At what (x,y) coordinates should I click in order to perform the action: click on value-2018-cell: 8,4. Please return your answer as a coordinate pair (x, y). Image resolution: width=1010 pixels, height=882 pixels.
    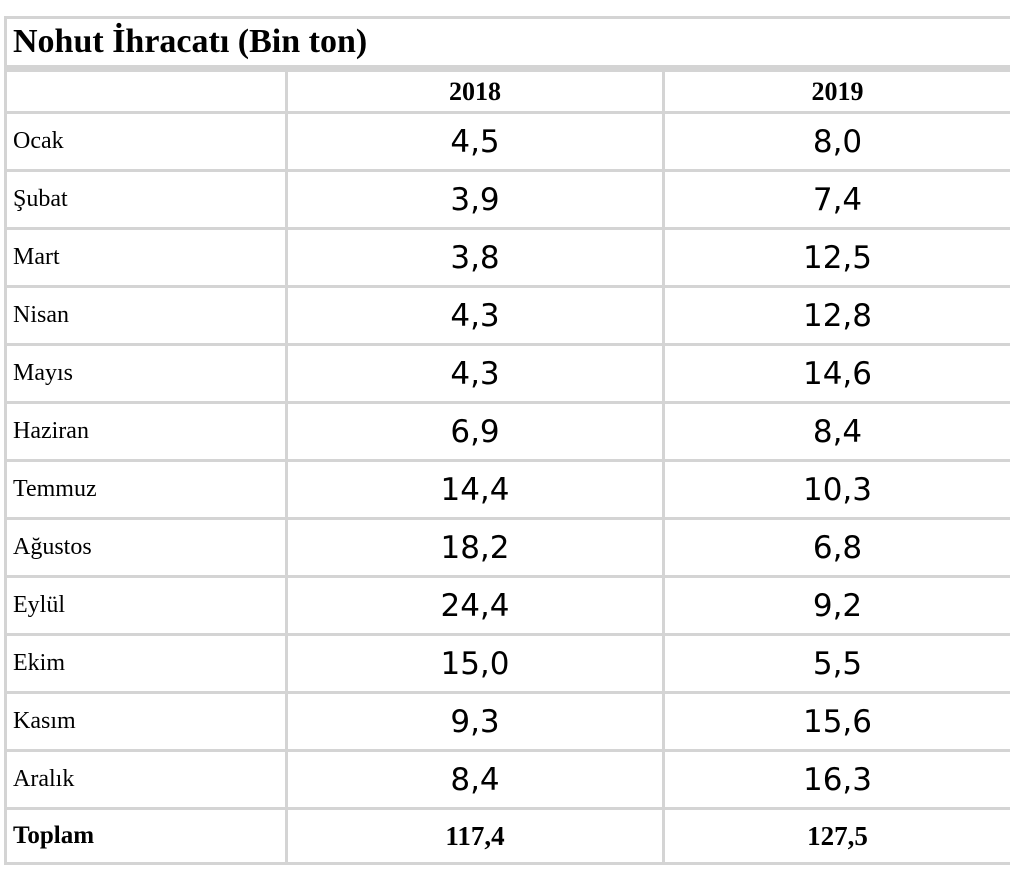
    Looking at the image, I should click on (475, 779).